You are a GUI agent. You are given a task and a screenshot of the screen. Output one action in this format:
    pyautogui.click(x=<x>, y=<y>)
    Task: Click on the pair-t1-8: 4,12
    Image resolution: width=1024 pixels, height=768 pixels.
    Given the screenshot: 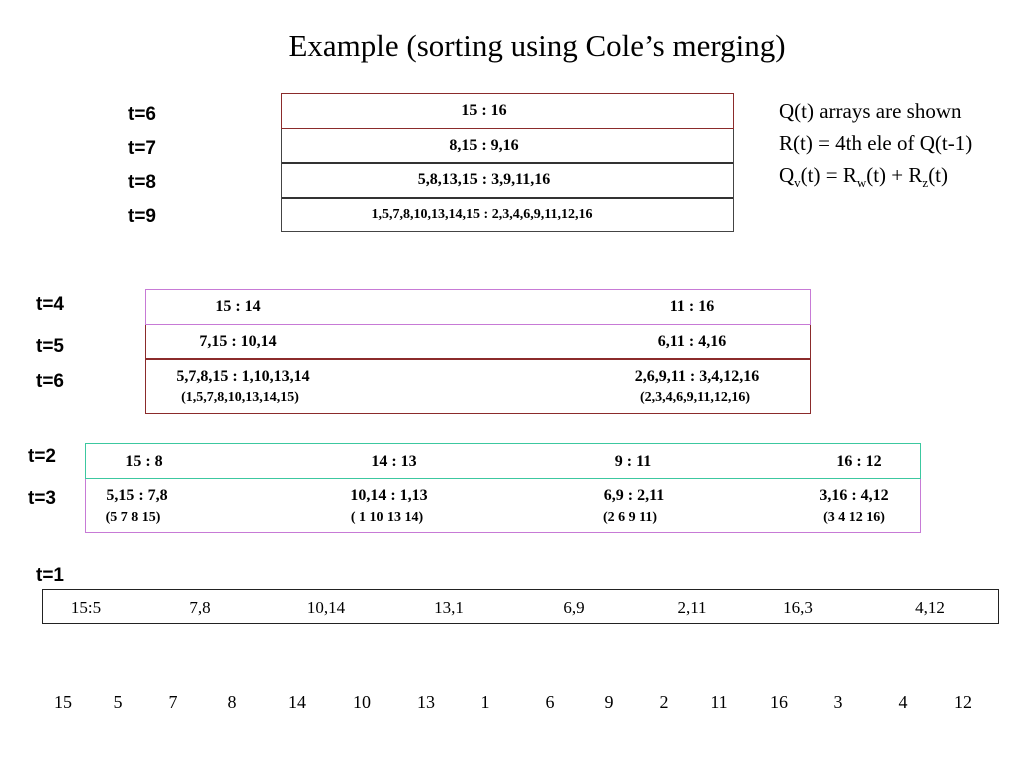 What is the action you would take?
    pyautogui.click(x=930, y=607)
    